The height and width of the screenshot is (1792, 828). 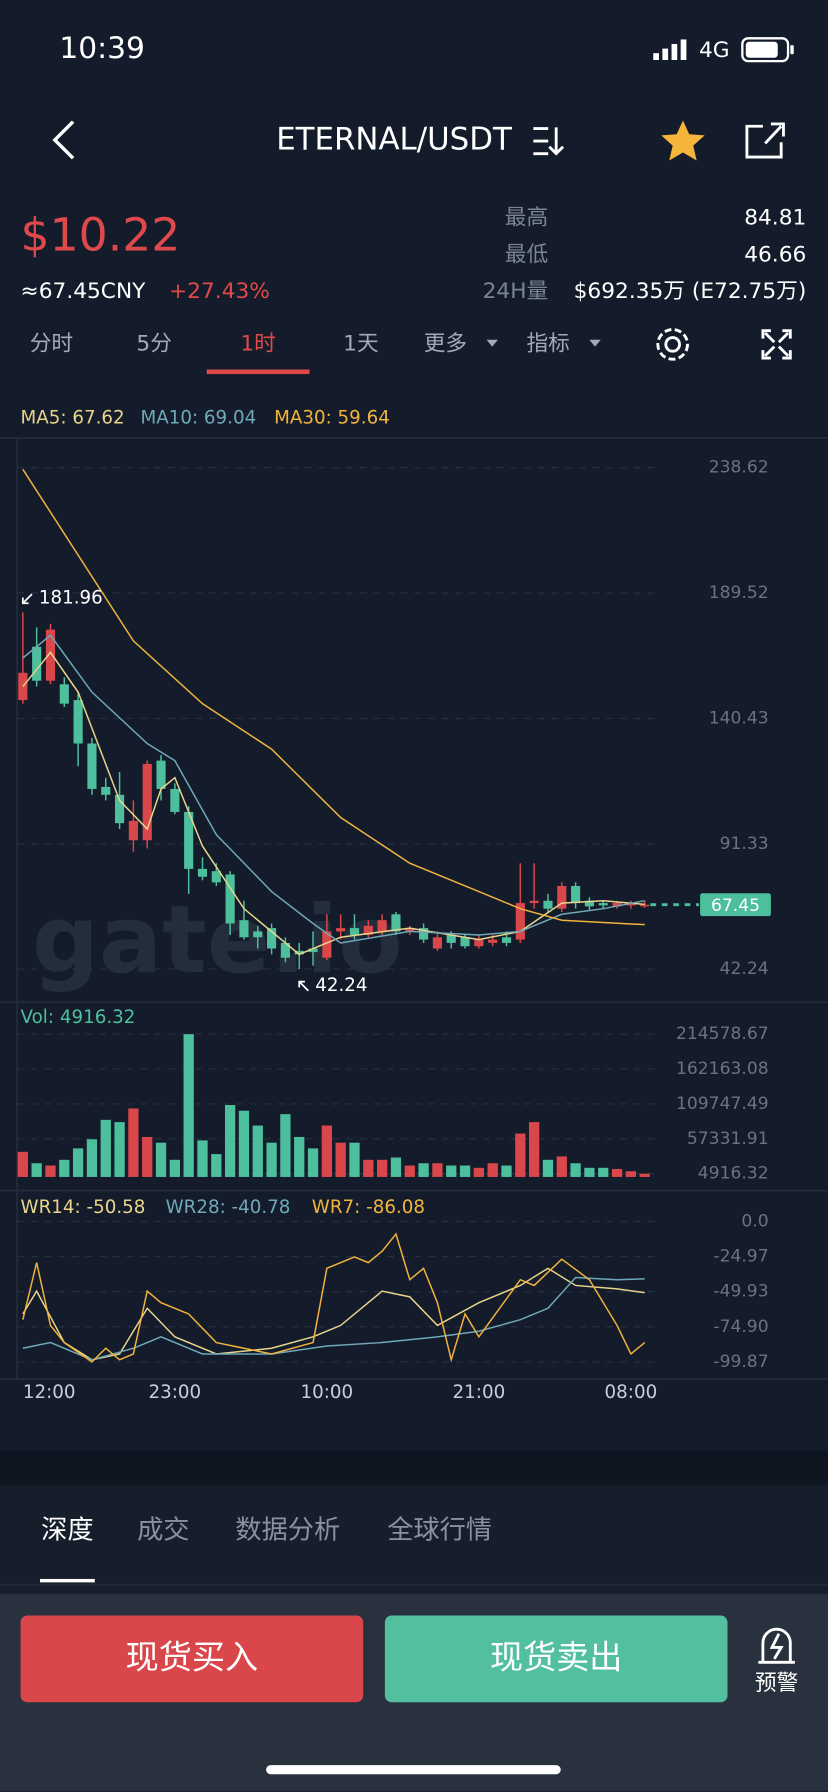 I want to click on bottom-tab: 成交, so click(x=163, y=1530).